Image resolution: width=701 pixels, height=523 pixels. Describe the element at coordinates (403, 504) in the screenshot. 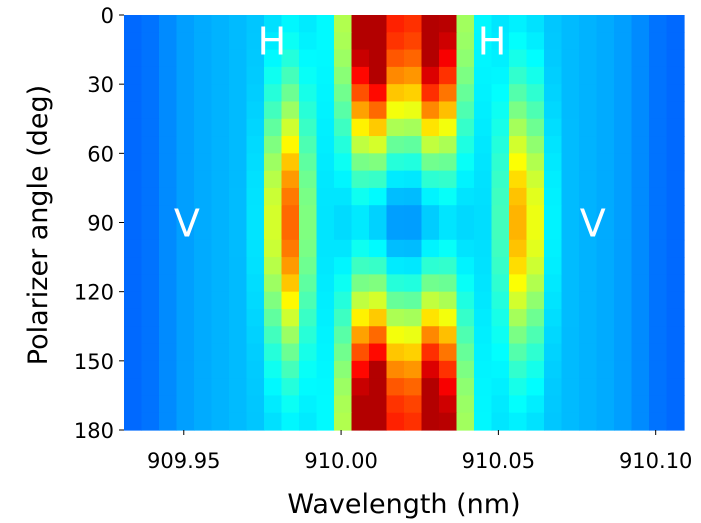

I see `x-axis-title: Wavelength (nm)` at that location.